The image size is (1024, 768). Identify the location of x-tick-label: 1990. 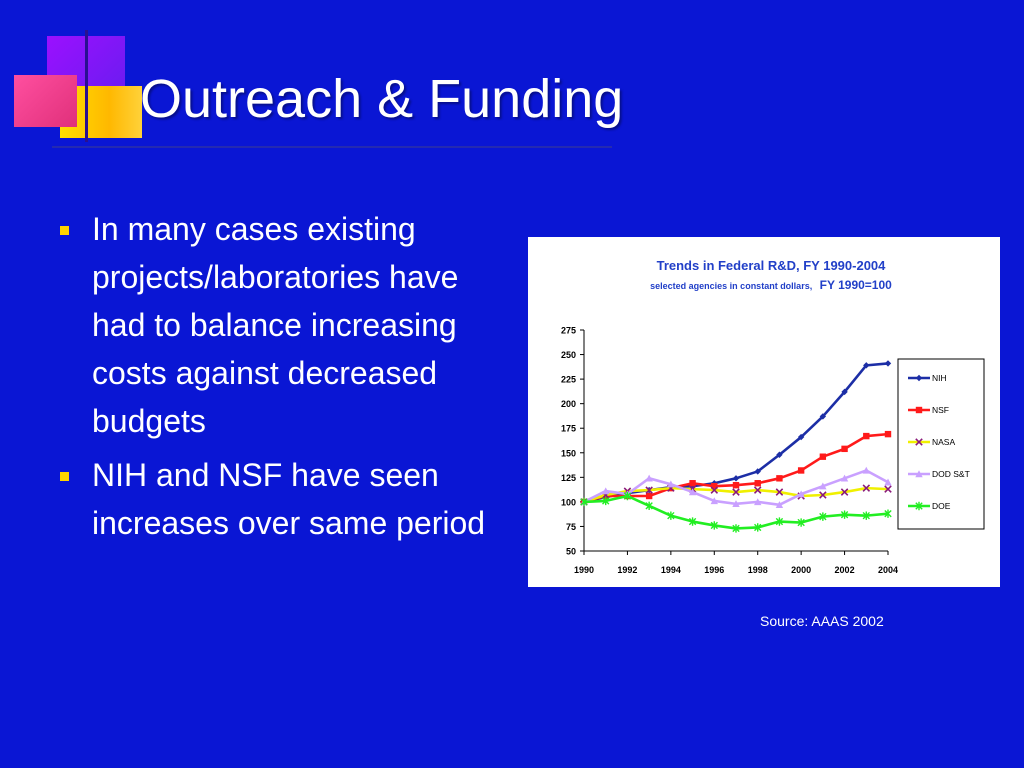
(584, 570).